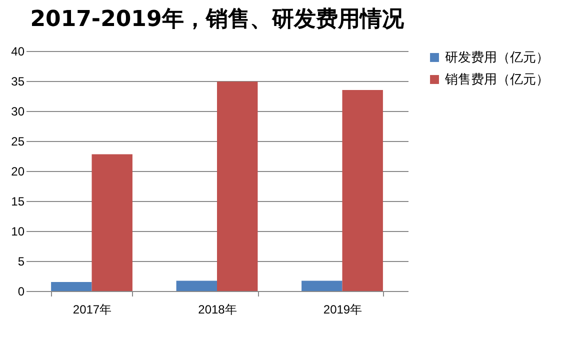 This screenshot has height=340, width=578. I want to click on y-tick-label: 40, so click(18, 51).